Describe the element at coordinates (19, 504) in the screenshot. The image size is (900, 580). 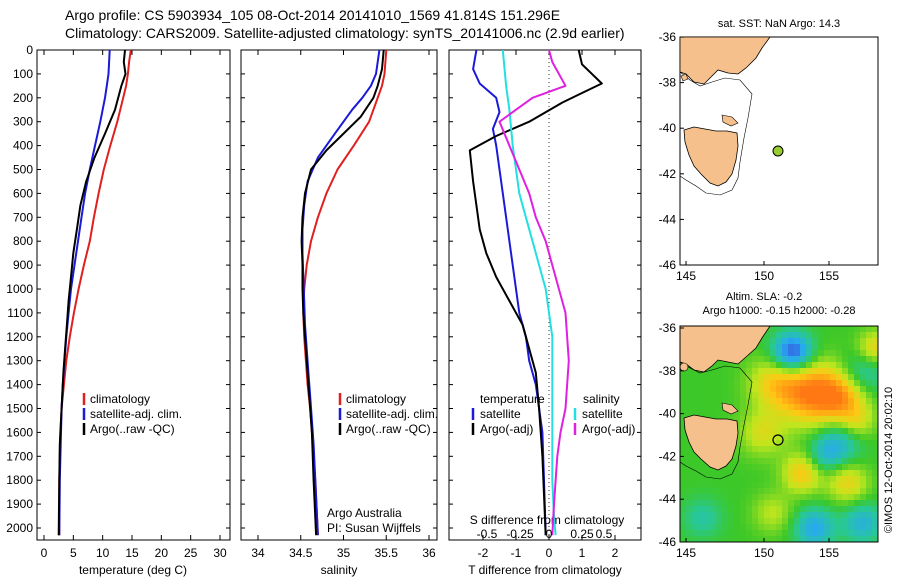
I see `depth-tick-label: 1900` at that location.